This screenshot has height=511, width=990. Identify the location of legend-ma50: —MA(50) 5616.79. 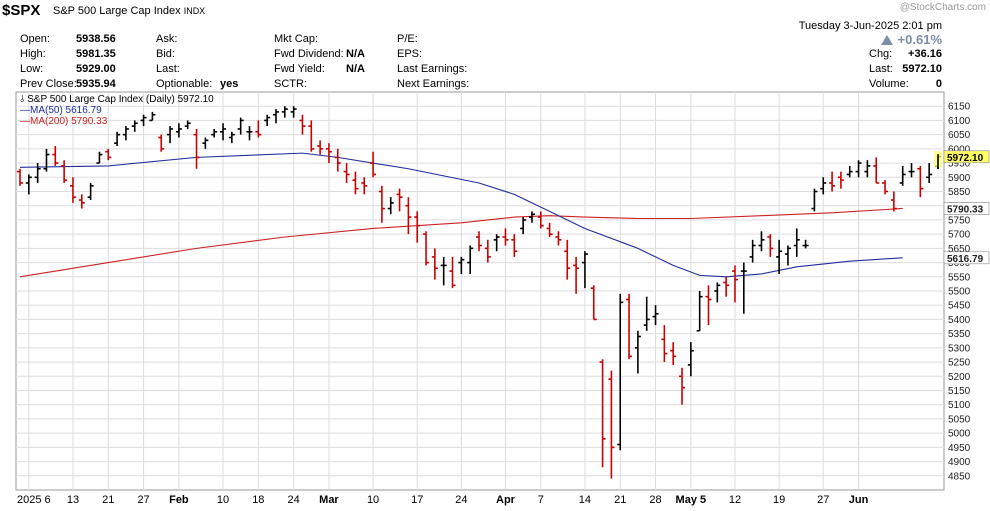
(61, 110).